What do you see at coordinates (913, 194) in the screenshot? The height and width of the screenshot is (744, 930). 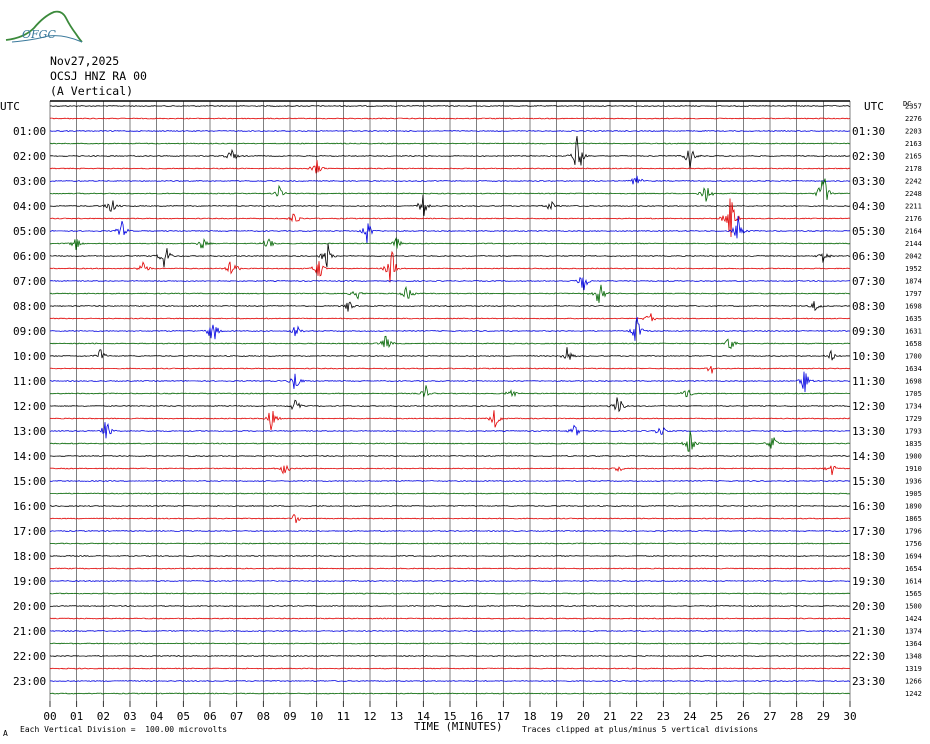 I see `dc-offset-label: 2248` at bounding box center [913, 194].